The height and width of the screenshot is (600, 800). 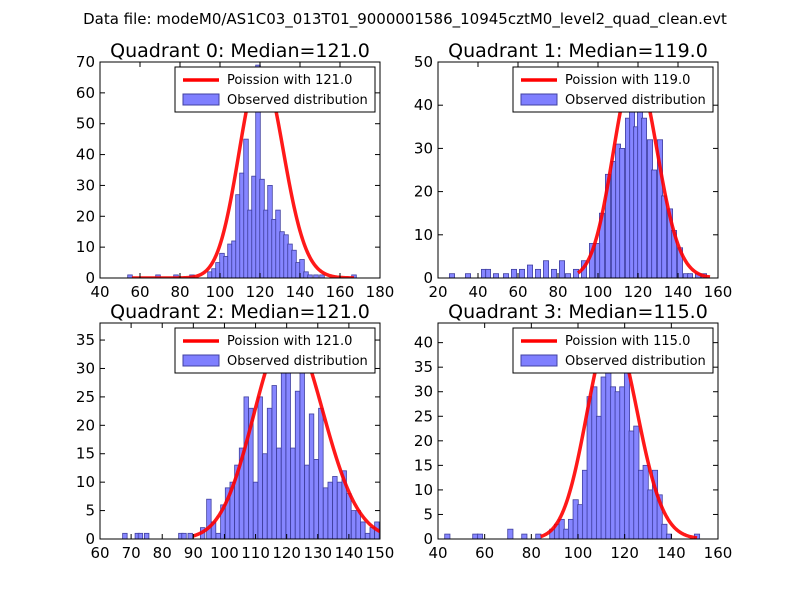 I want to click on y-tick-label: 35, so click(x=85, y=340).